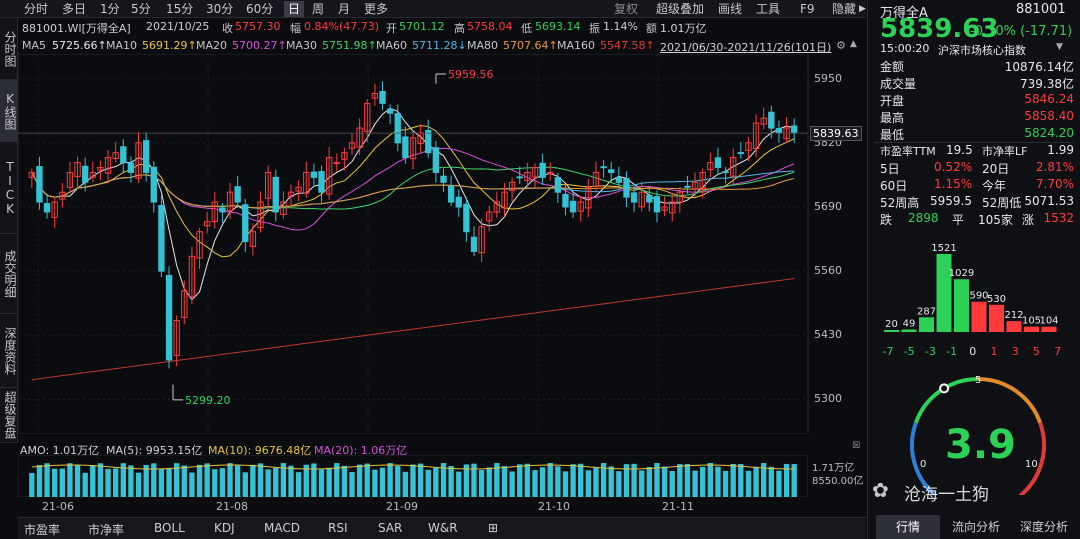  I want to click on hide-button: 隐藏, so click(844, 9).